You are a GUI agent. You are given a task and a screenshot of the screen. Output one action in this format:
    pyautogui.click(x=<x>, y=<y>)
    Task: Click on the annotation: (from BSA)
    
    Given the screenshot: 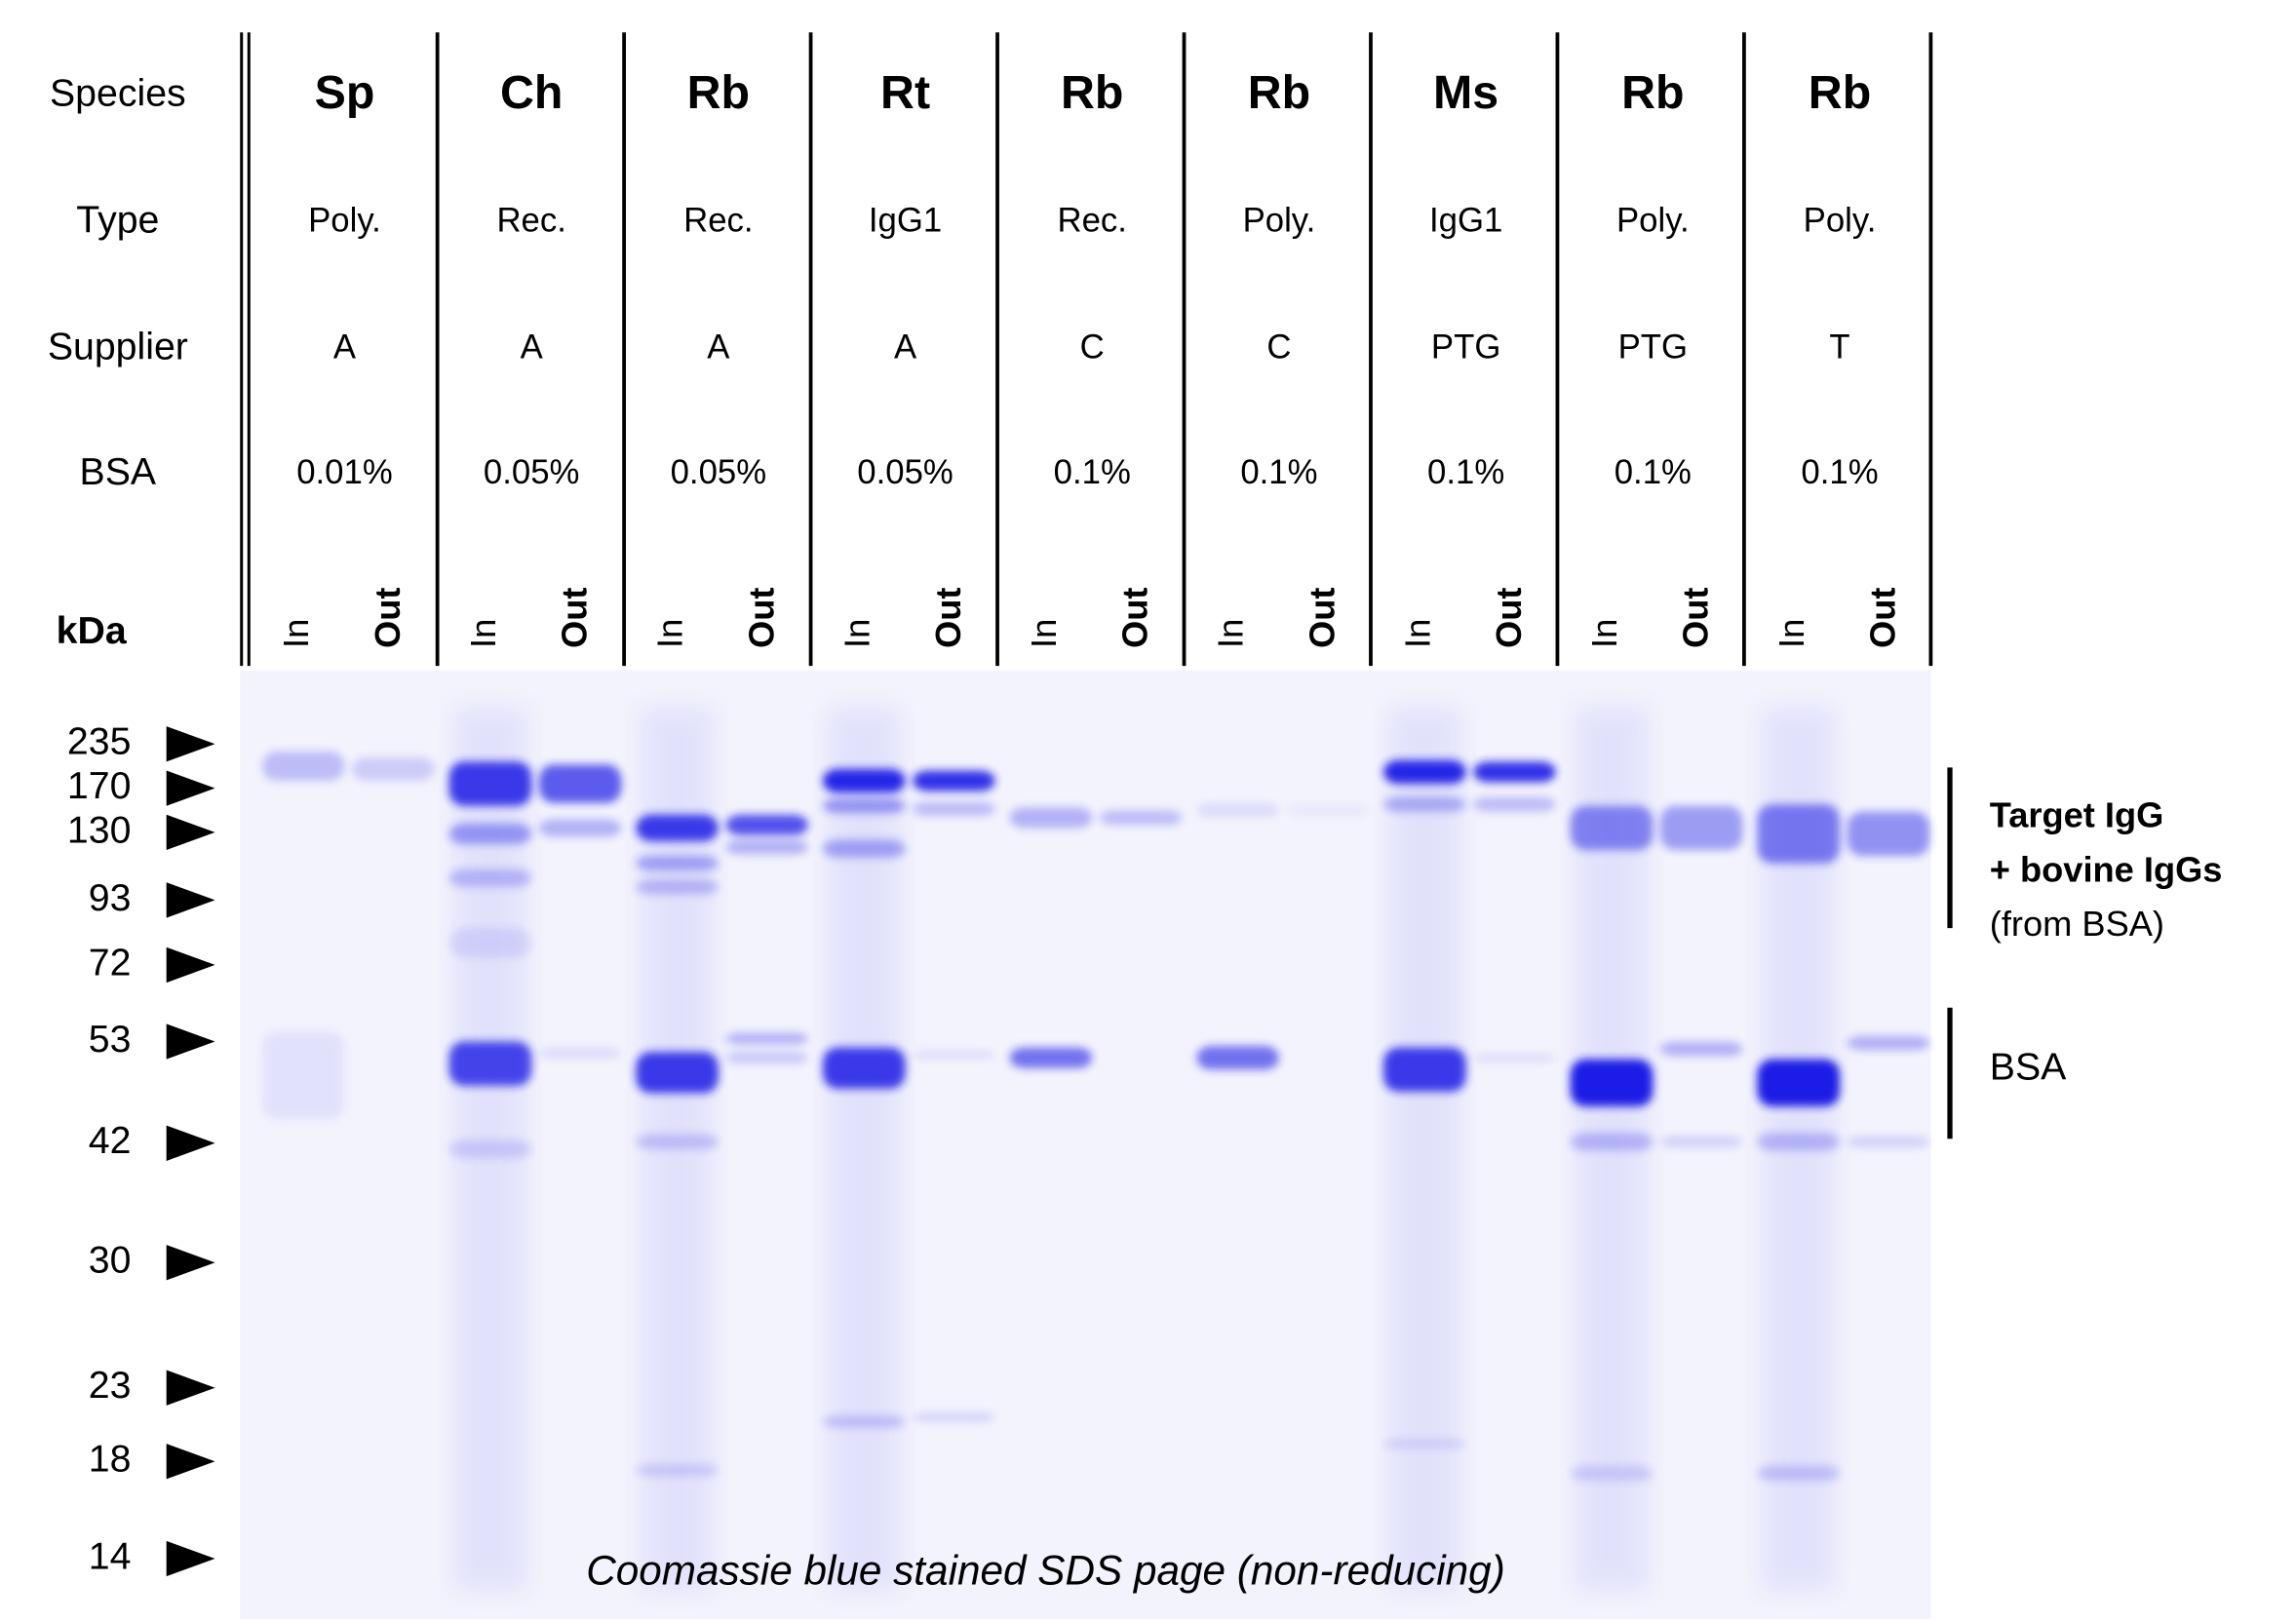 What is the action you would take?
    pyautogui.click(x=2077, y=924)
    